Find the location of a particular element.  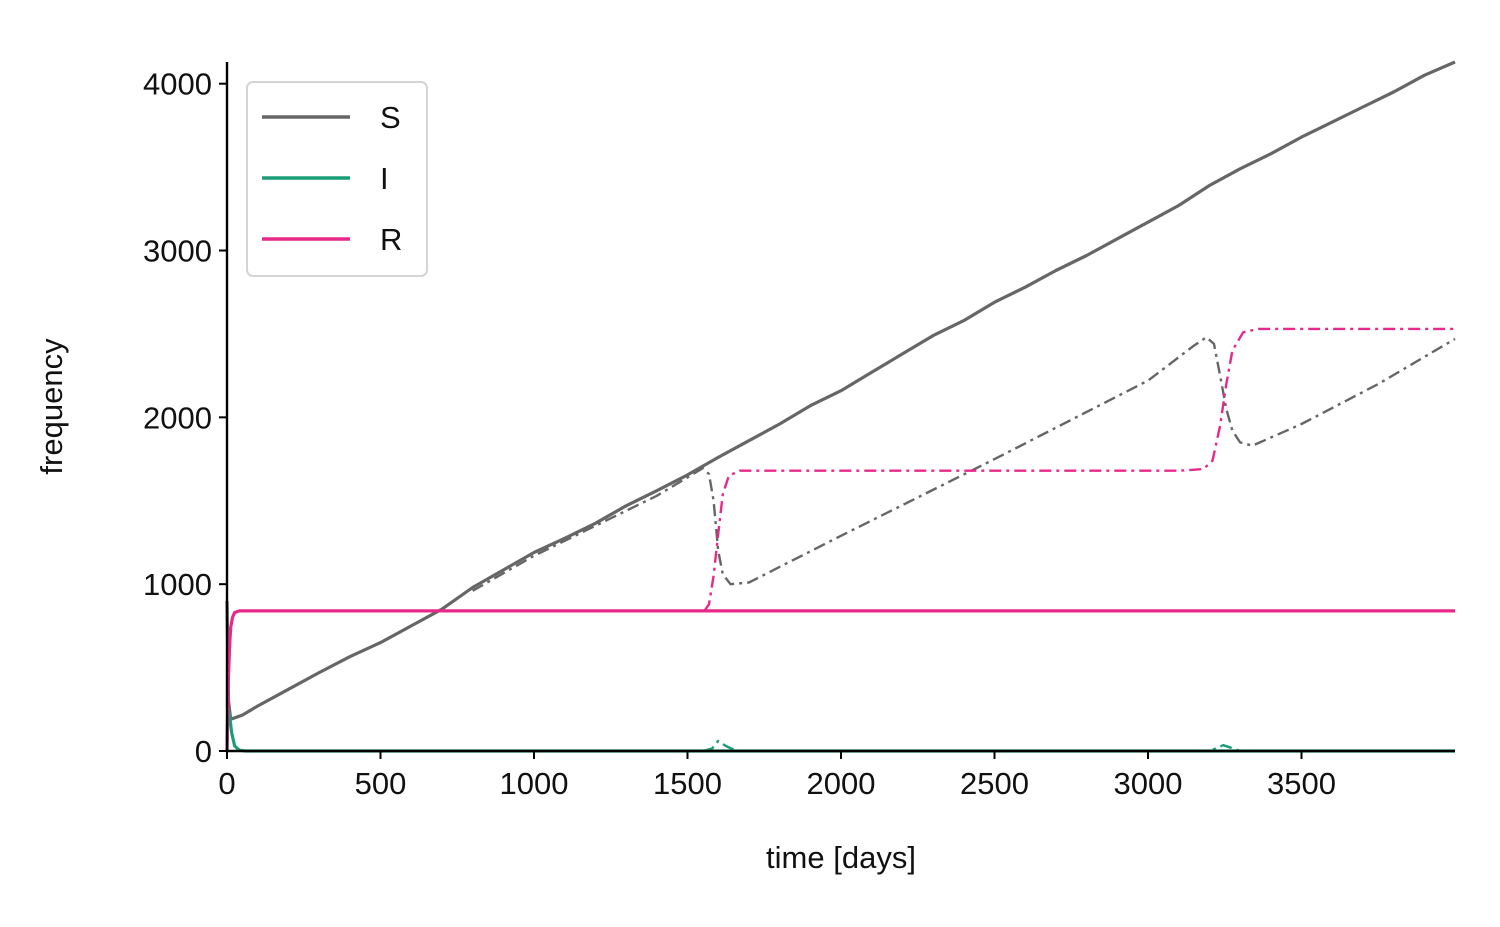

x-tick-label: 2500 is located at coordinates (994, 783).